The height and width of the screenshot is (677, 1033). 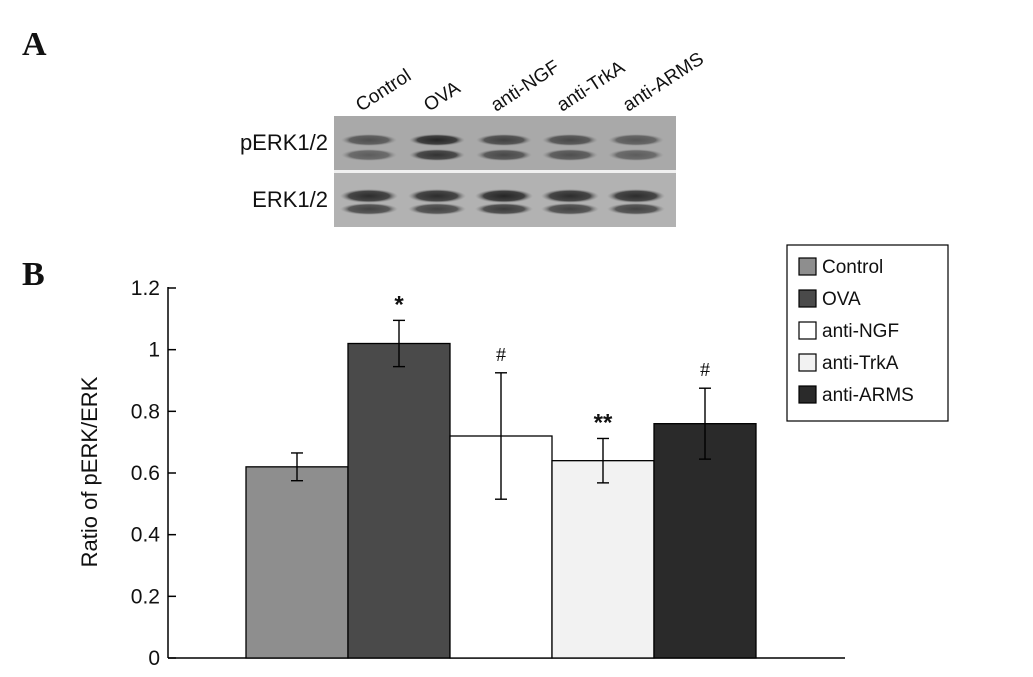 I want to click on legend-item: OVA, so click(x=829, y=299).